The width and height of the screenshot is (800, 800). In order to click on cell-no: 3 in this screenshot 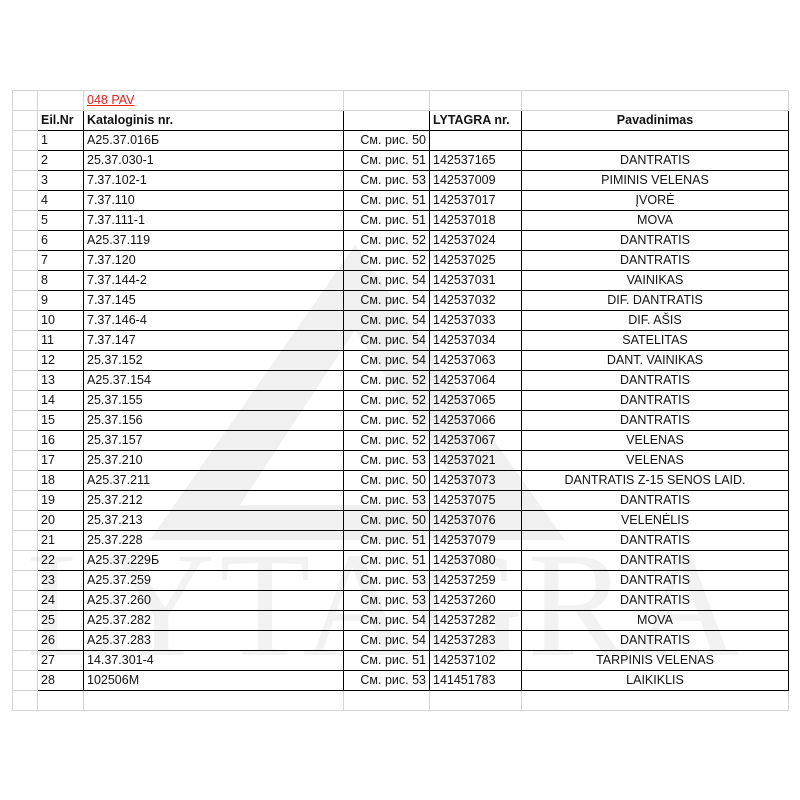, I will do `click(60, 180)`.